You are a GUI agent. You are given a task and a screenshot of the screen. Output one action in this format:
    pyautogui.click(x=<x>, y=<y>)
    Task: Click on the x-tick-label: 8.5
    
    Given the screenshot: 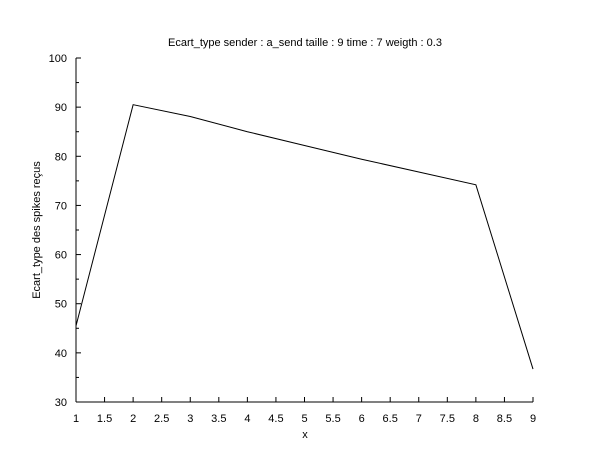 What is the action you would take?
    pyautogui.click(x=504, y=419)
    